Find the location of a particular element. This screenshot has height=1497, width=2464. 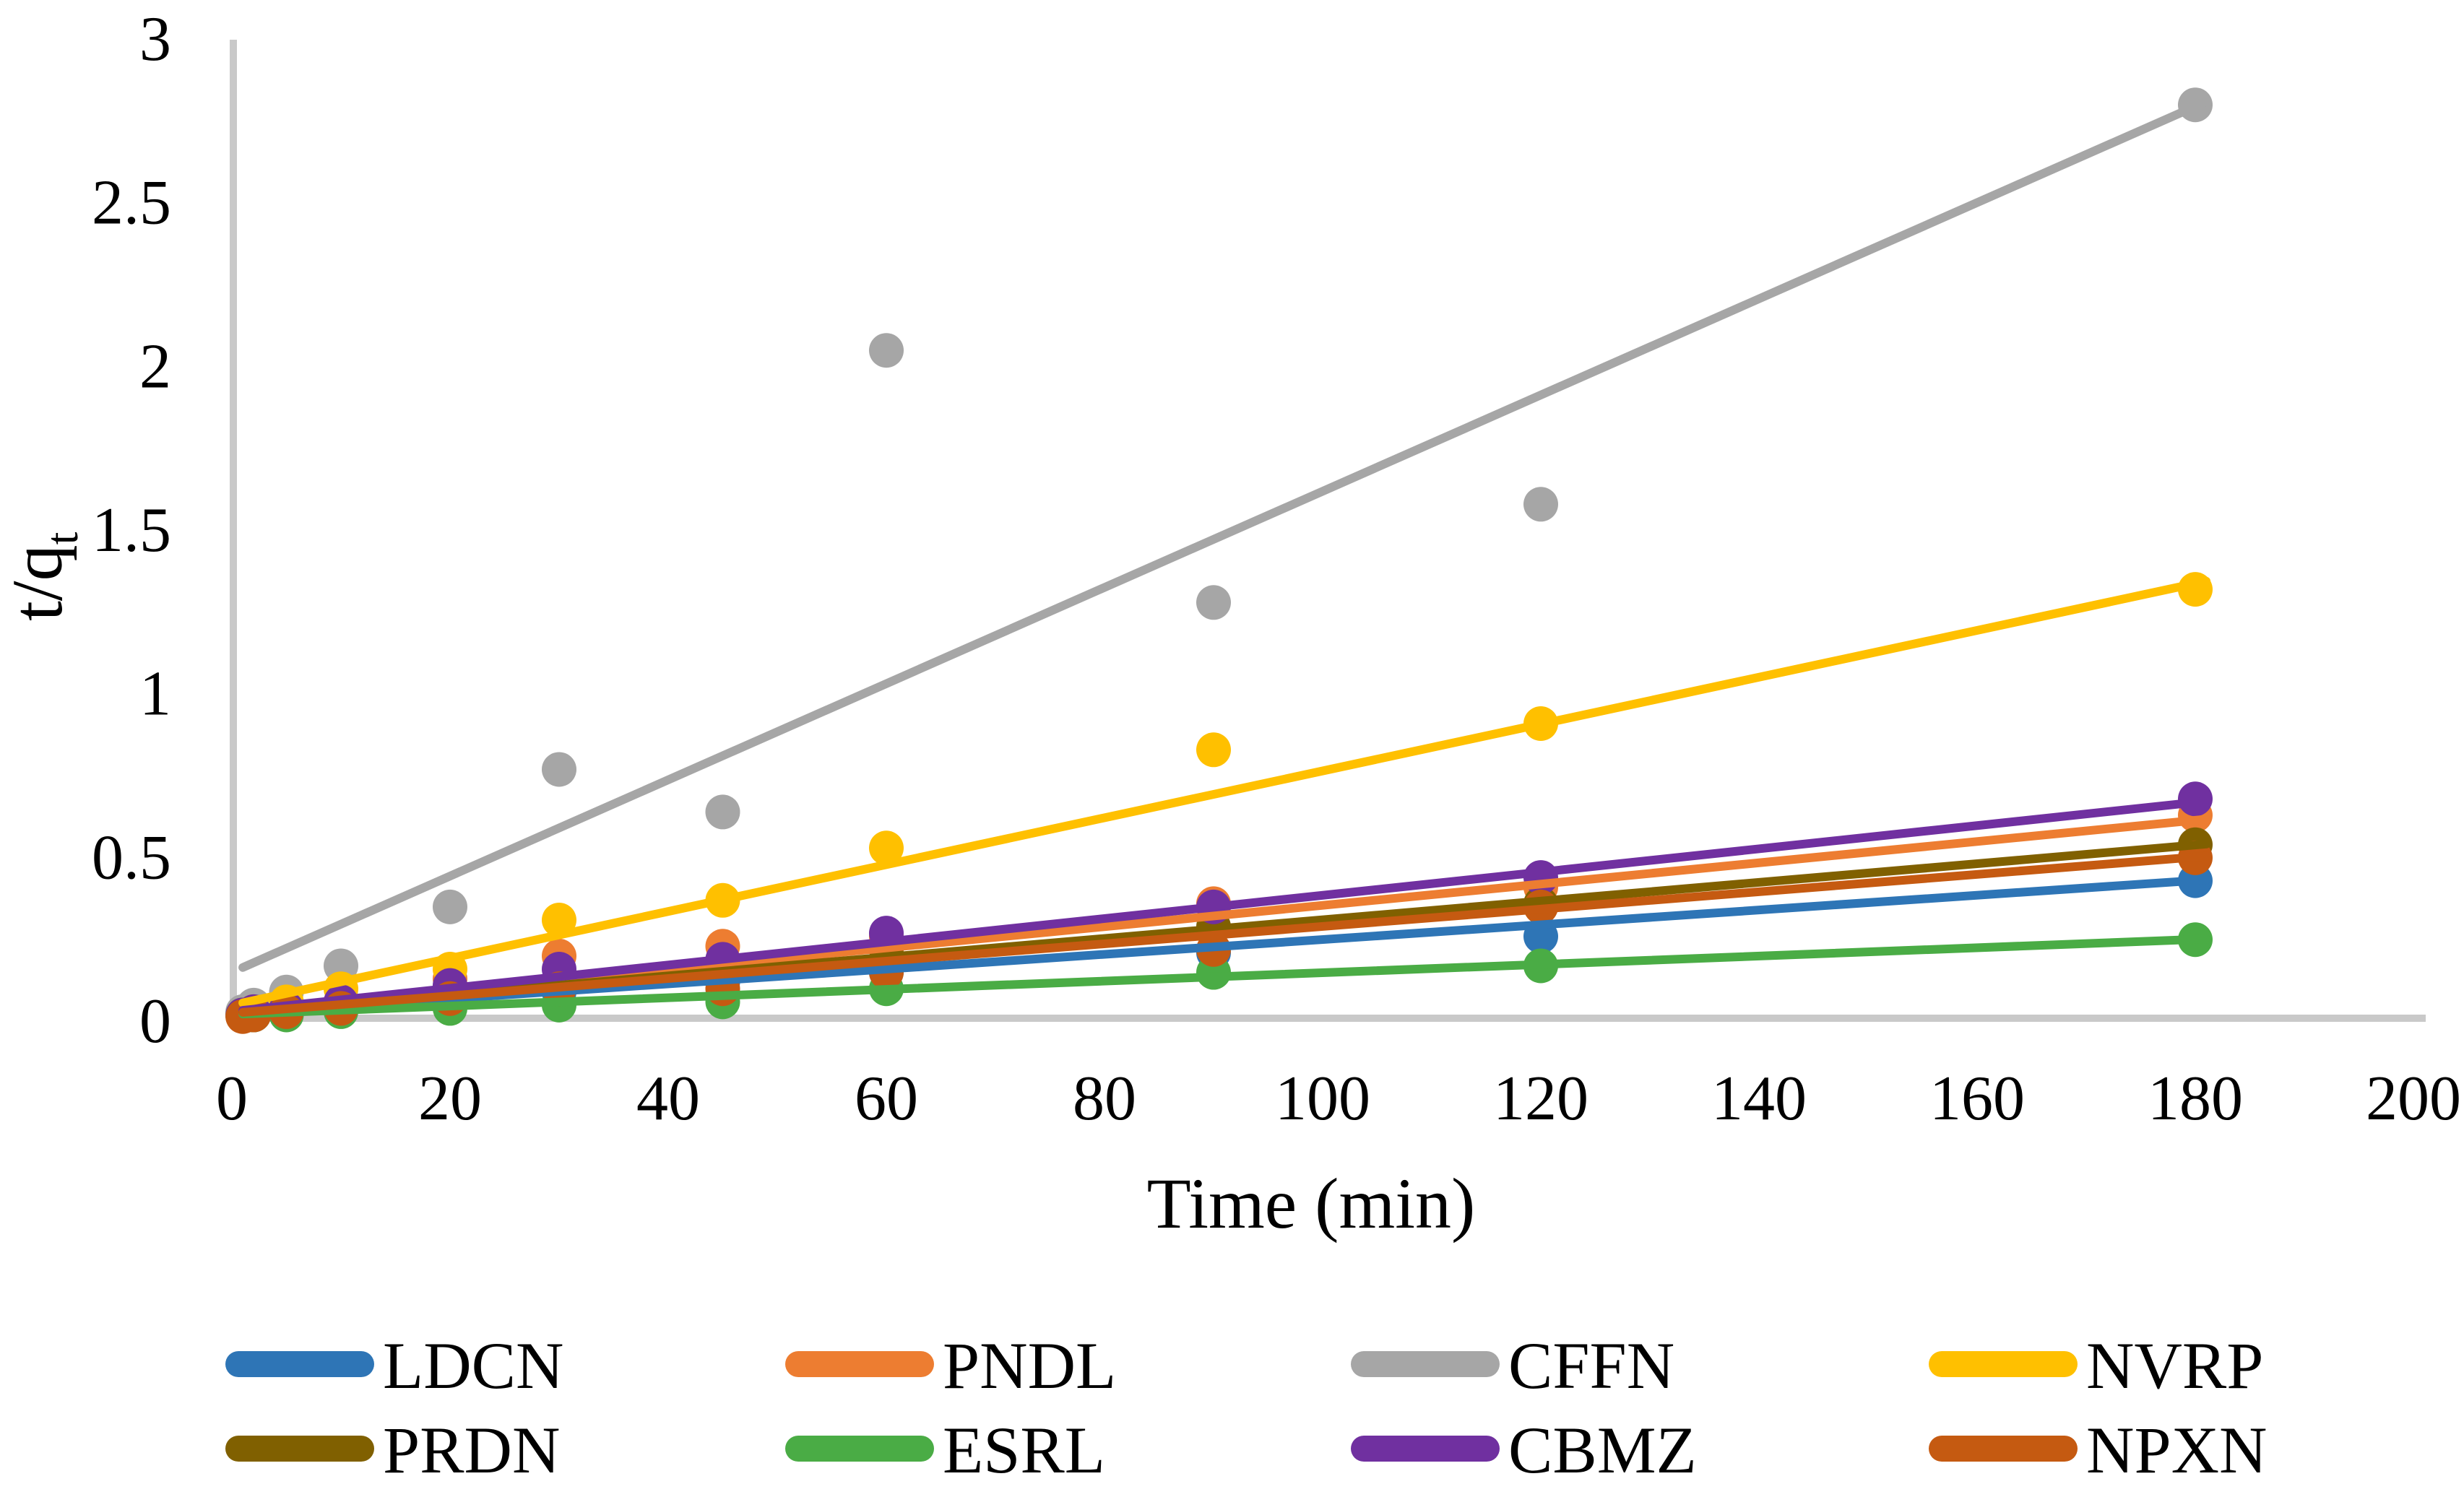

CFFN-marker-20min is located at coordinates (450, 906).